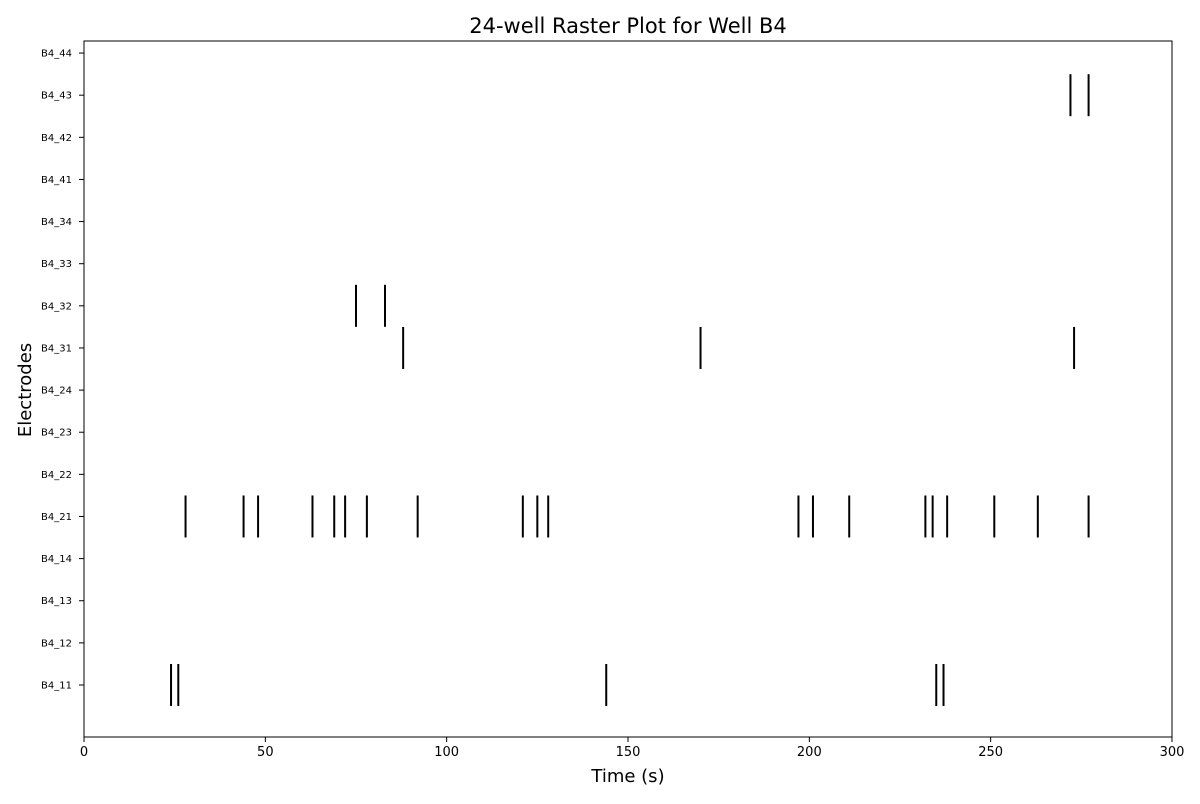  What do you see at coordinates (56, 643) in the screenshot?
I see `y-tick-label: B4_12` at bounding box center [56, 643].